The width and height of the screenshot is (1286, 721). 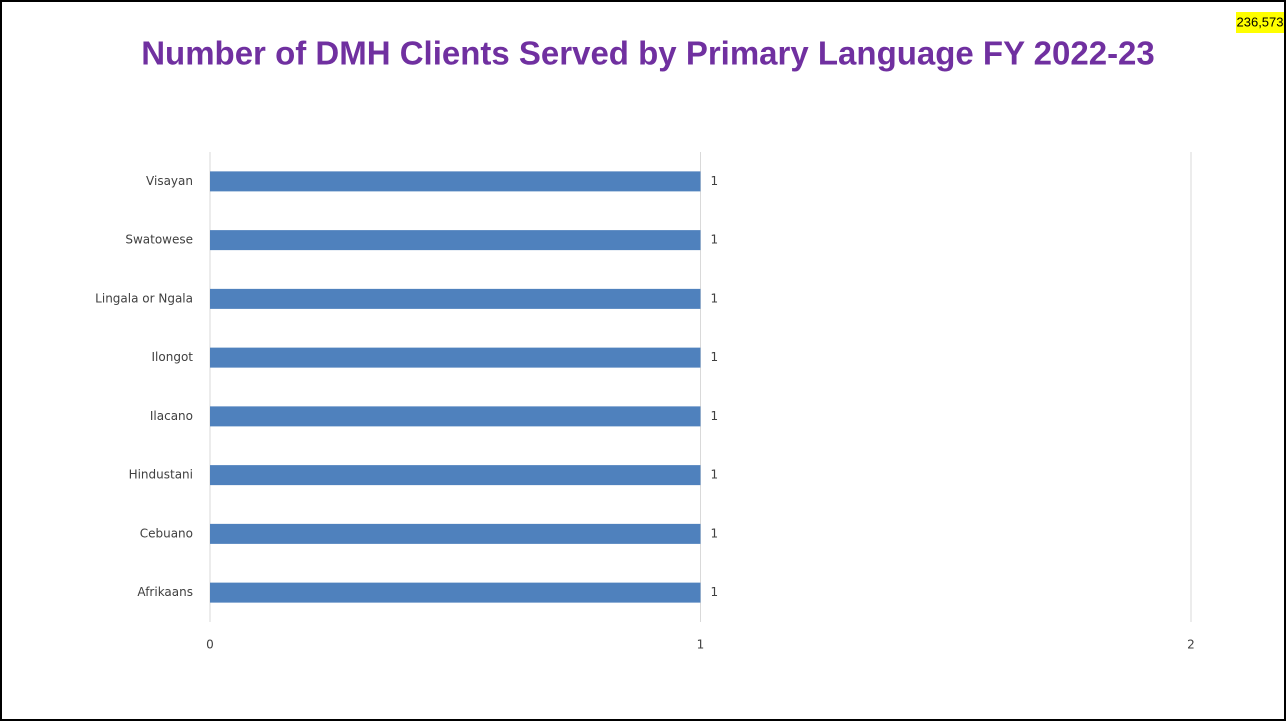 I want to click on y-tick-label: Afrikaans, so click(x=165, y=592).